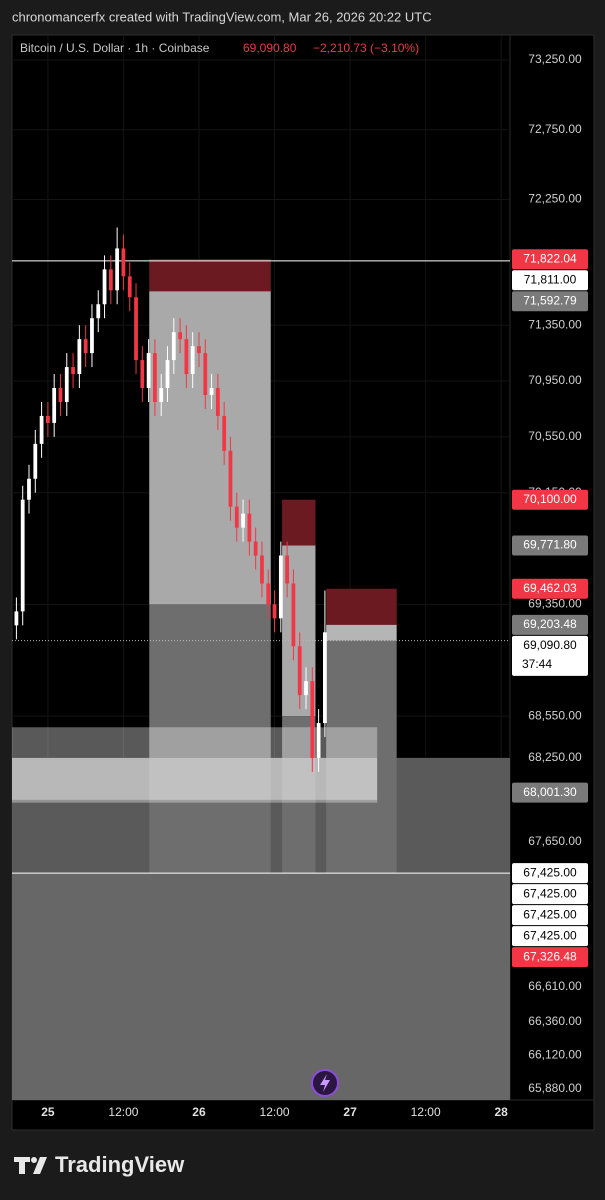  I want to click on price-label: 70,100.00, so click(550, 499).